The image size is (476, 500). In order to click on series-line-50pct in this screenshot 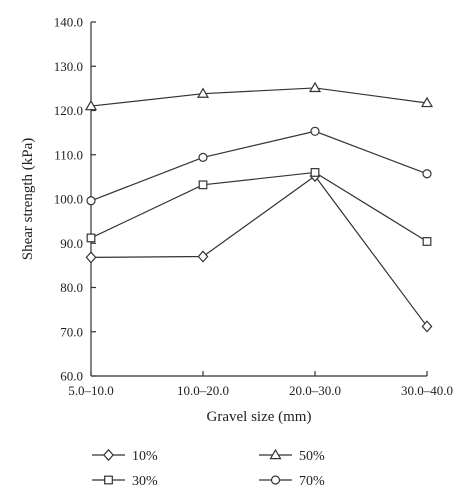, I will do `click(259, 97)`.